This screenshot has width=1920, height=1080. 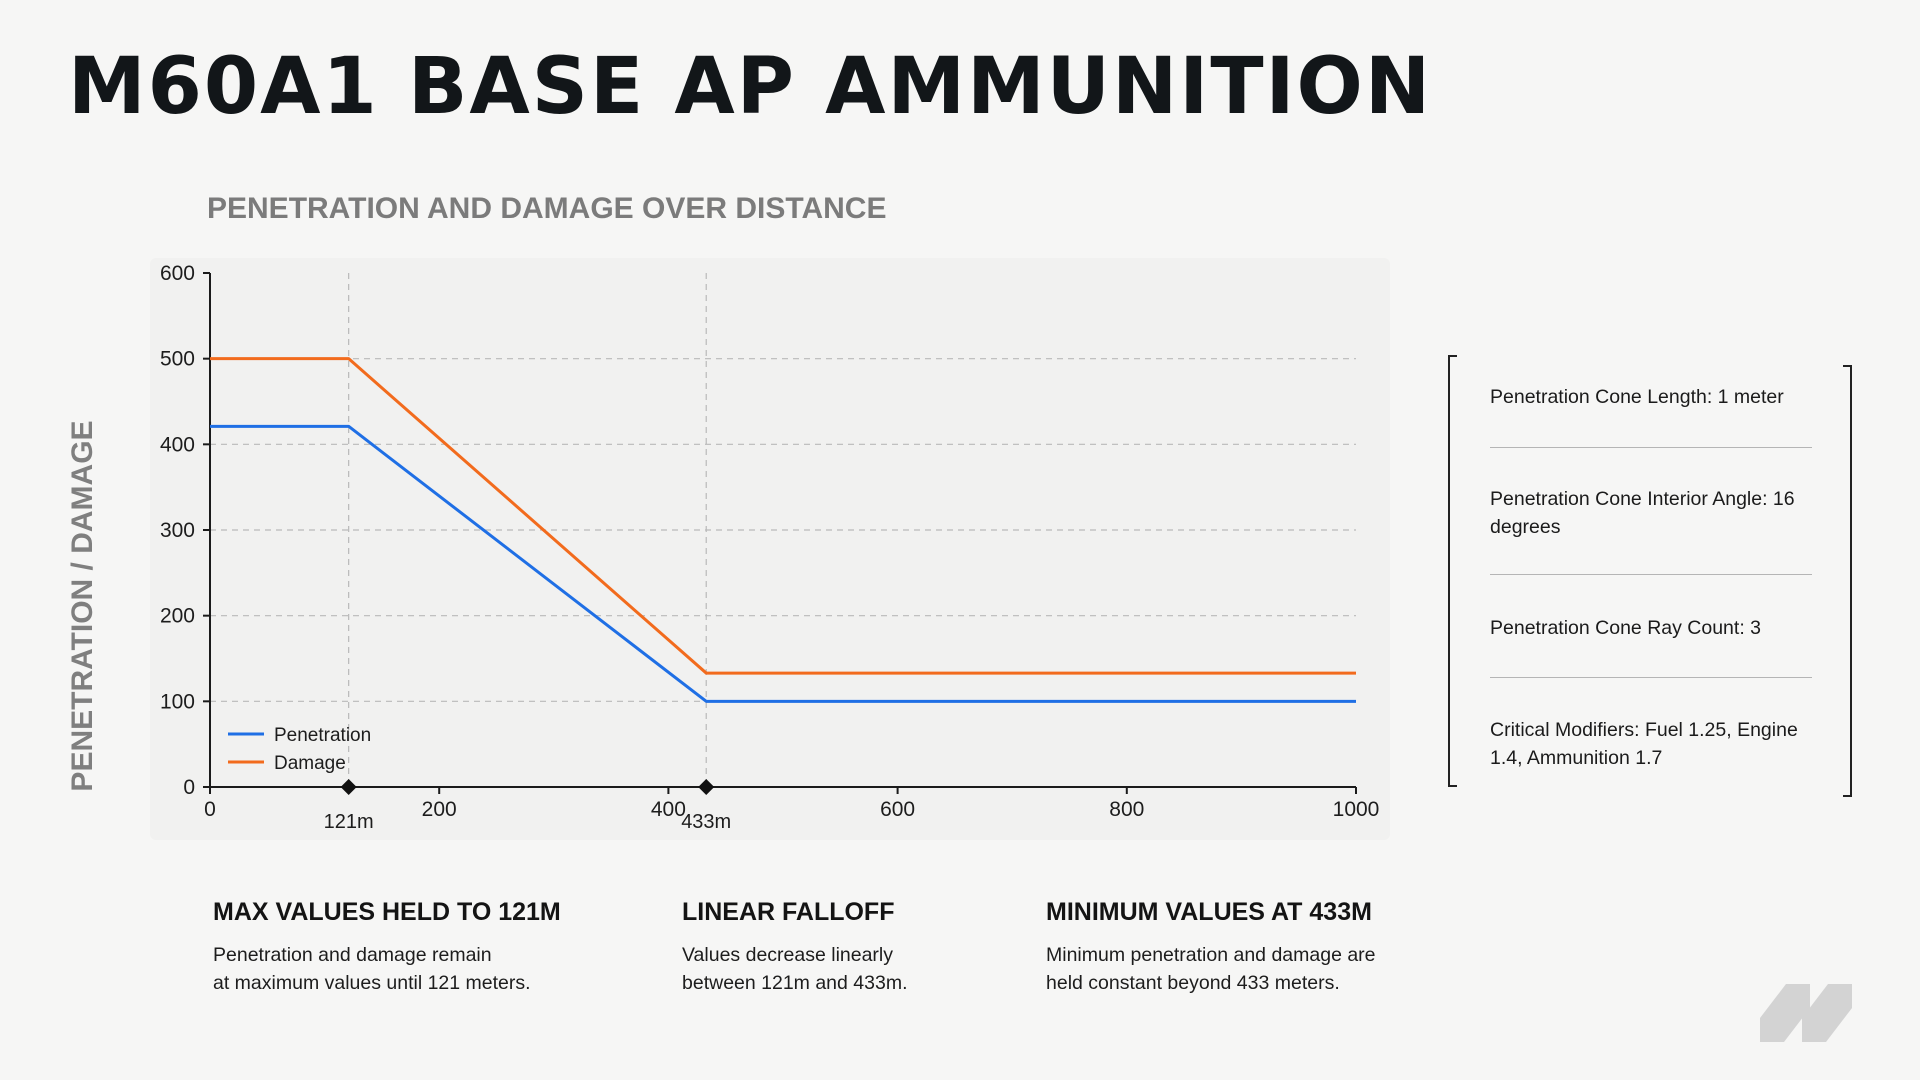 What do you see at coordinates (788, 955) in the screenshot?
I see `note-line: Values decrease linearly` at bounding box center [788, 955].